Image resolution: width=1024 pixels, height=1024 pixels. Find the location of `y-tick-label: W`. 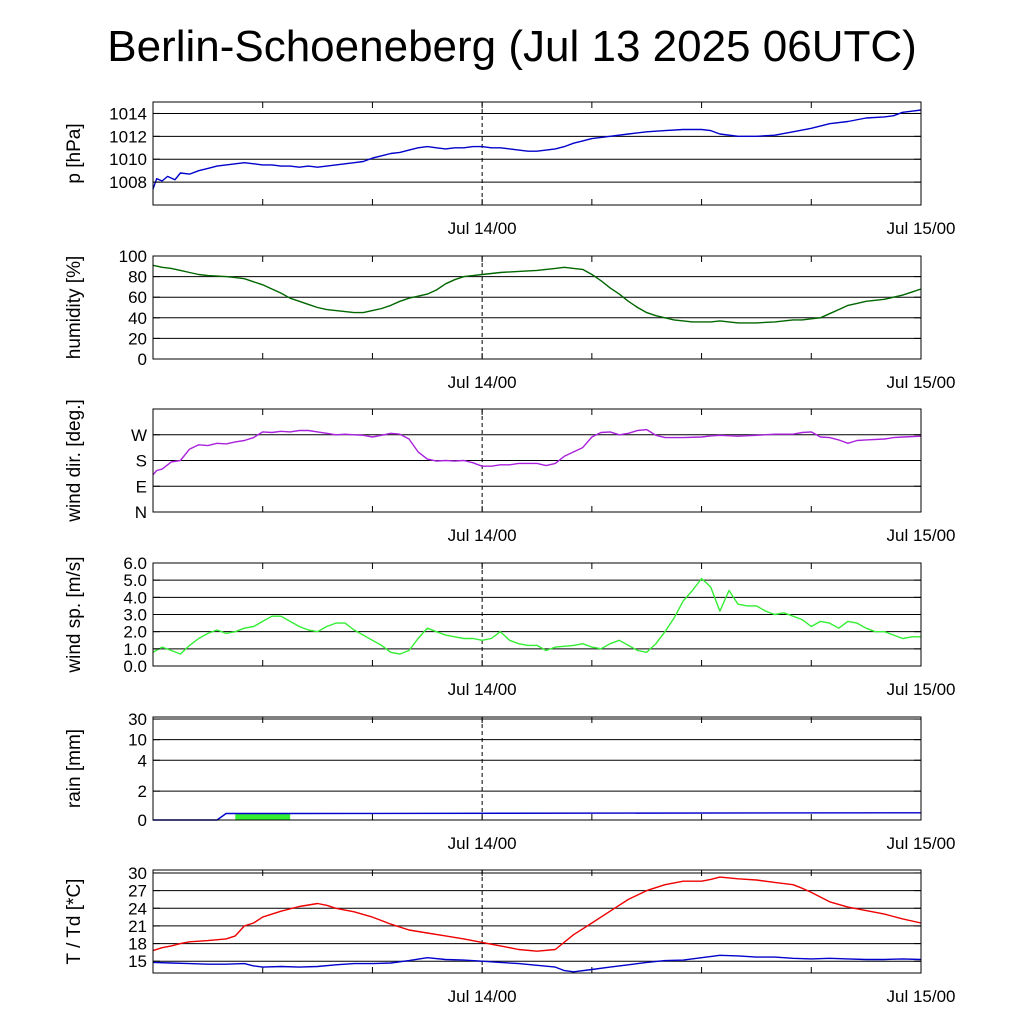

y-tick-label: W is located at coordinates (139, 435).